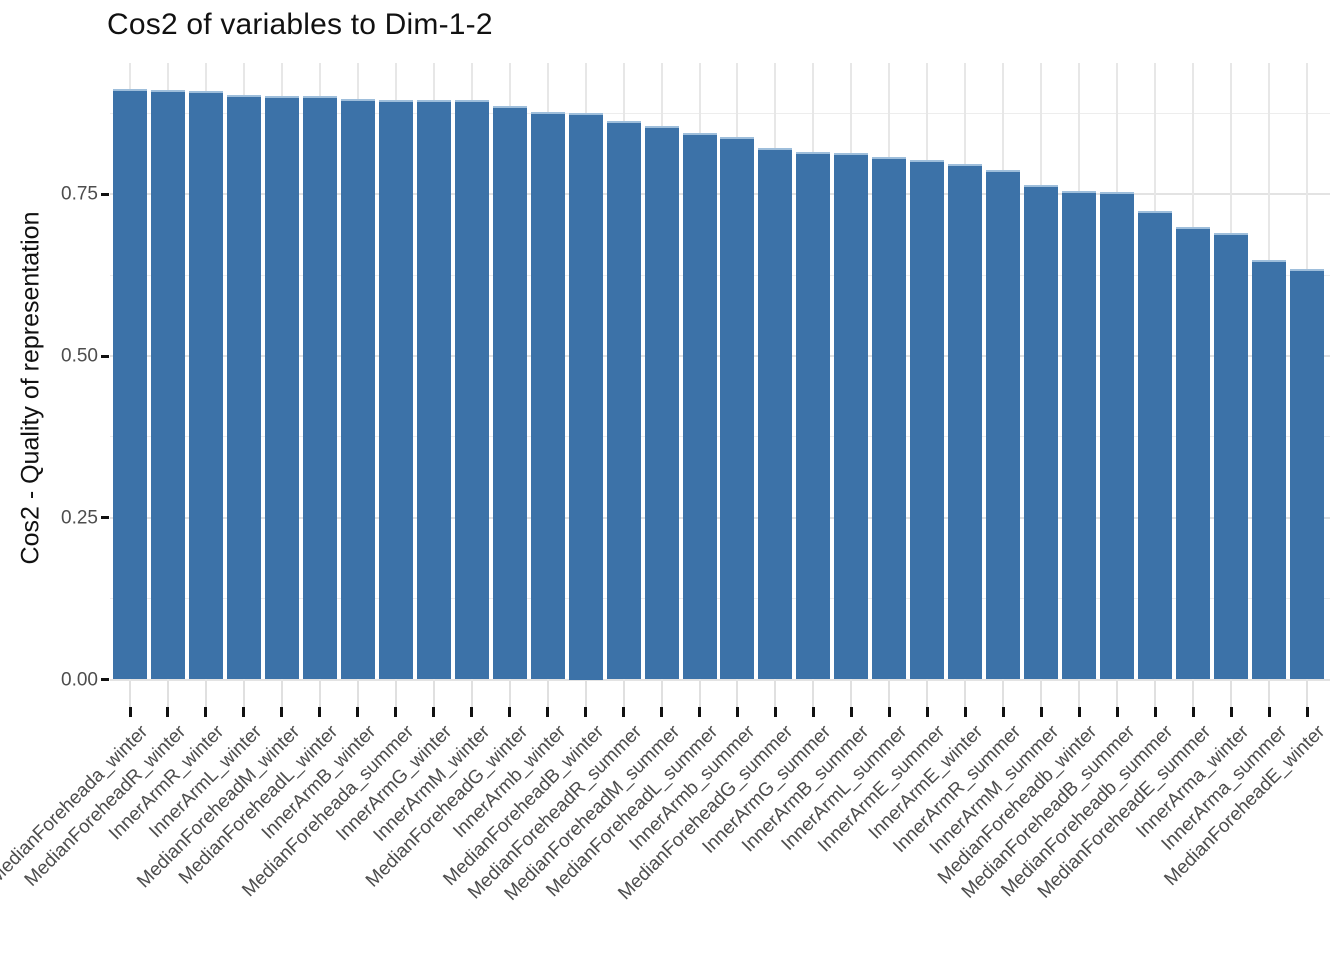 This screenshot has height=960, width=1344. I want to click on y-tick-label: 0.00, so click(79, 679).